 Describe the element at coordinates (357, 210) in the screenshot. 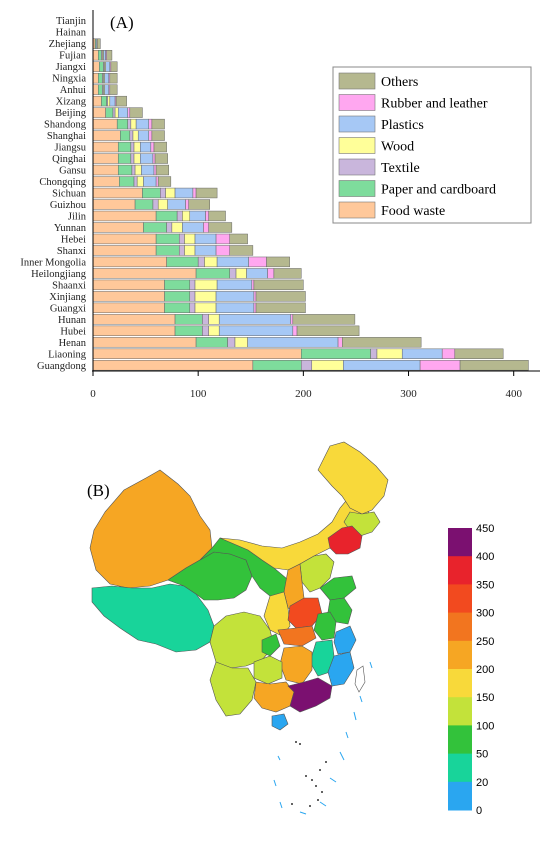

I see `legend-swatch` at that location.